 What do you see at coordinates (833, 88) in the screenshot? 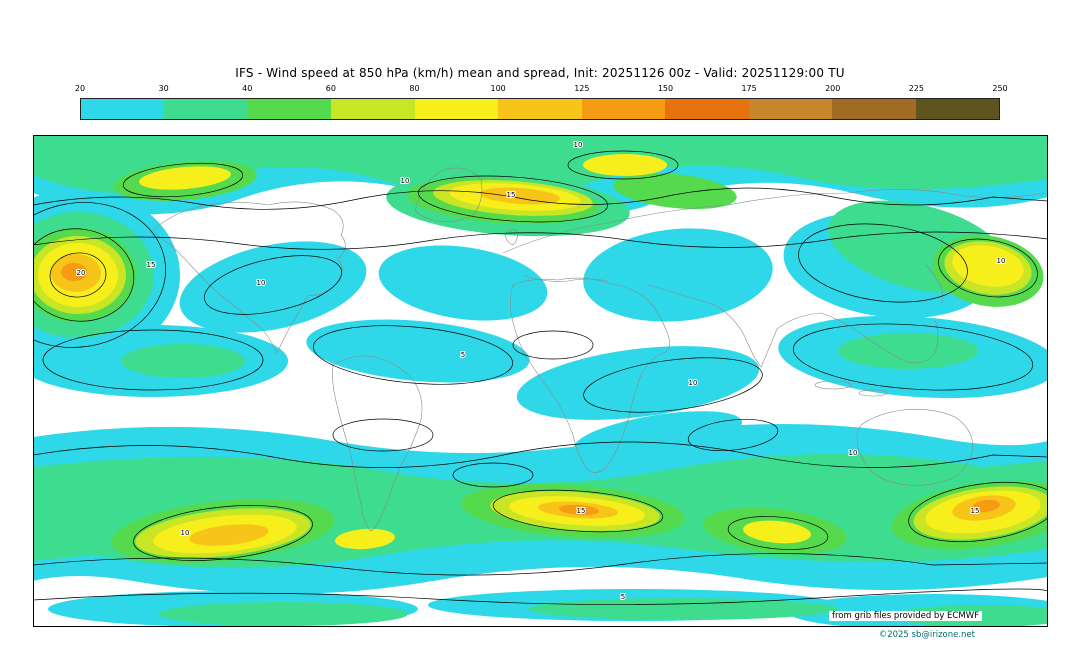
I see `colorbar-tick: 200` at bounding box center [833, 88].